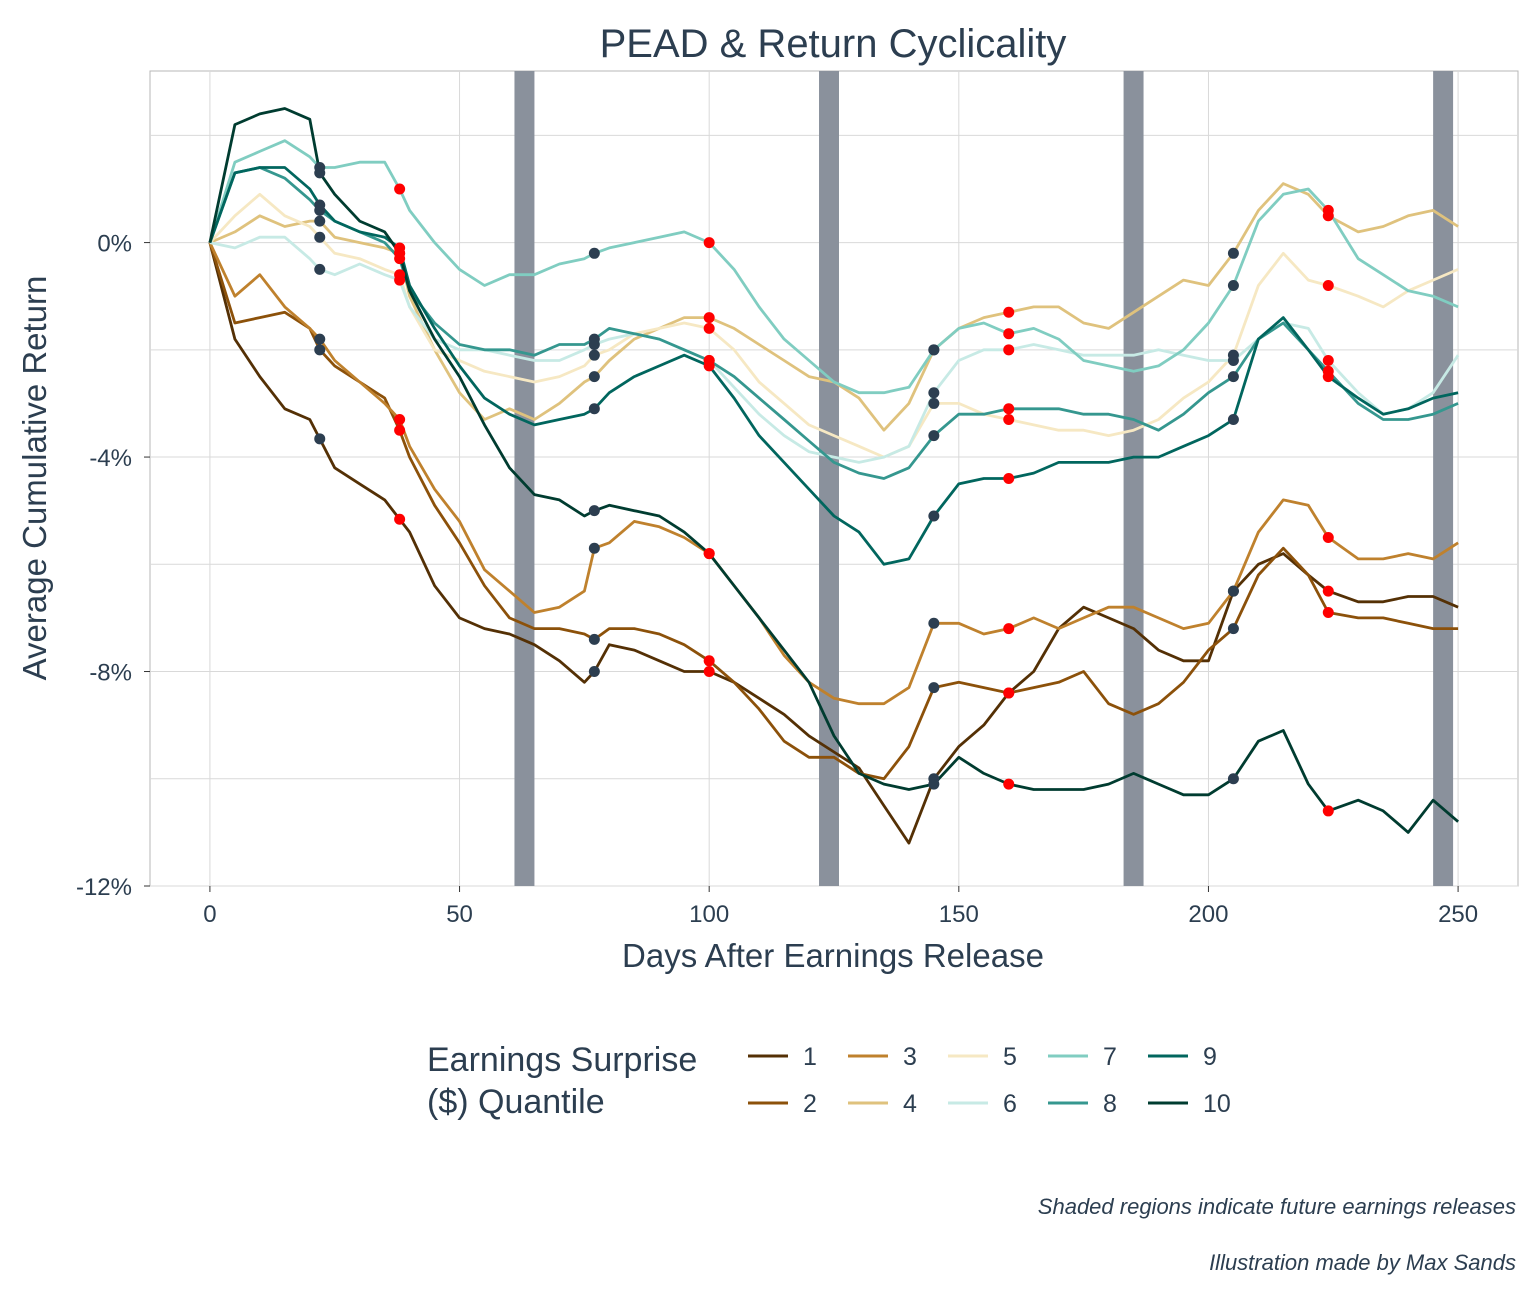 This screenshot has height=1296, width=1536. I want to click on legend-label-q7: 7, so click(1110, 1057).